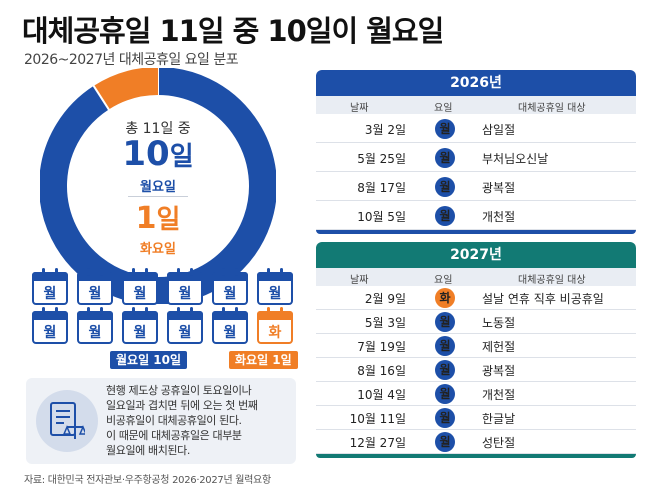 This screenshot has height=493, width=658. Describe the element at coordinates (385, 130) in the screenshot. I see `row-date: 3월 2일` at that location.